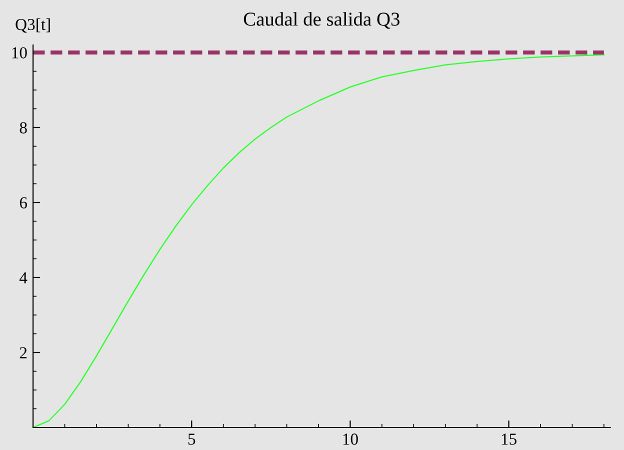 This screenshot has width=624, height=450. What do you see at coordinates (24, 202) in the screenshot?
I see `y-tick-label: 6` at bounding box center [24, 202].